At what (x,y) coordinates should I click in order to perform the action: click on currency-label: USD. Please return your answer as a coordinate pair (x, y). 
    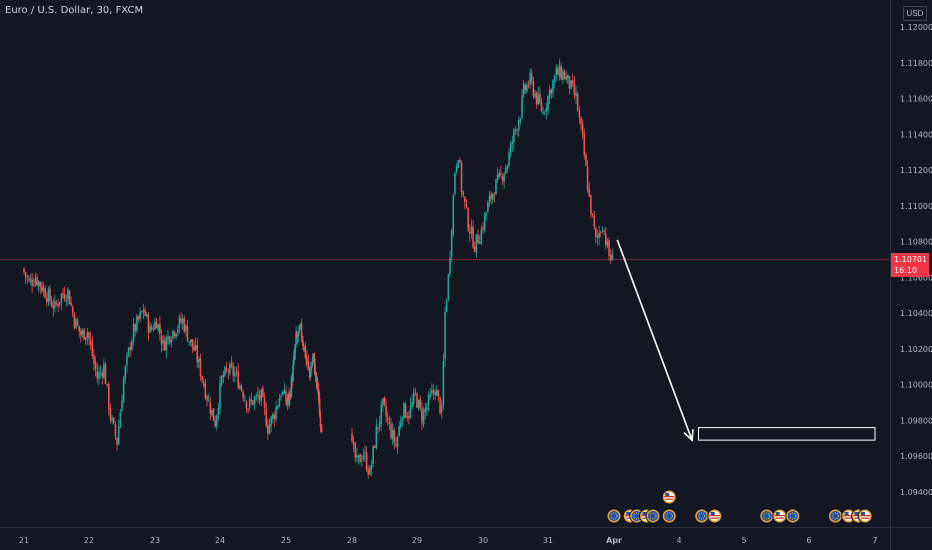
    Looking at the image, I should click on (915, 13).